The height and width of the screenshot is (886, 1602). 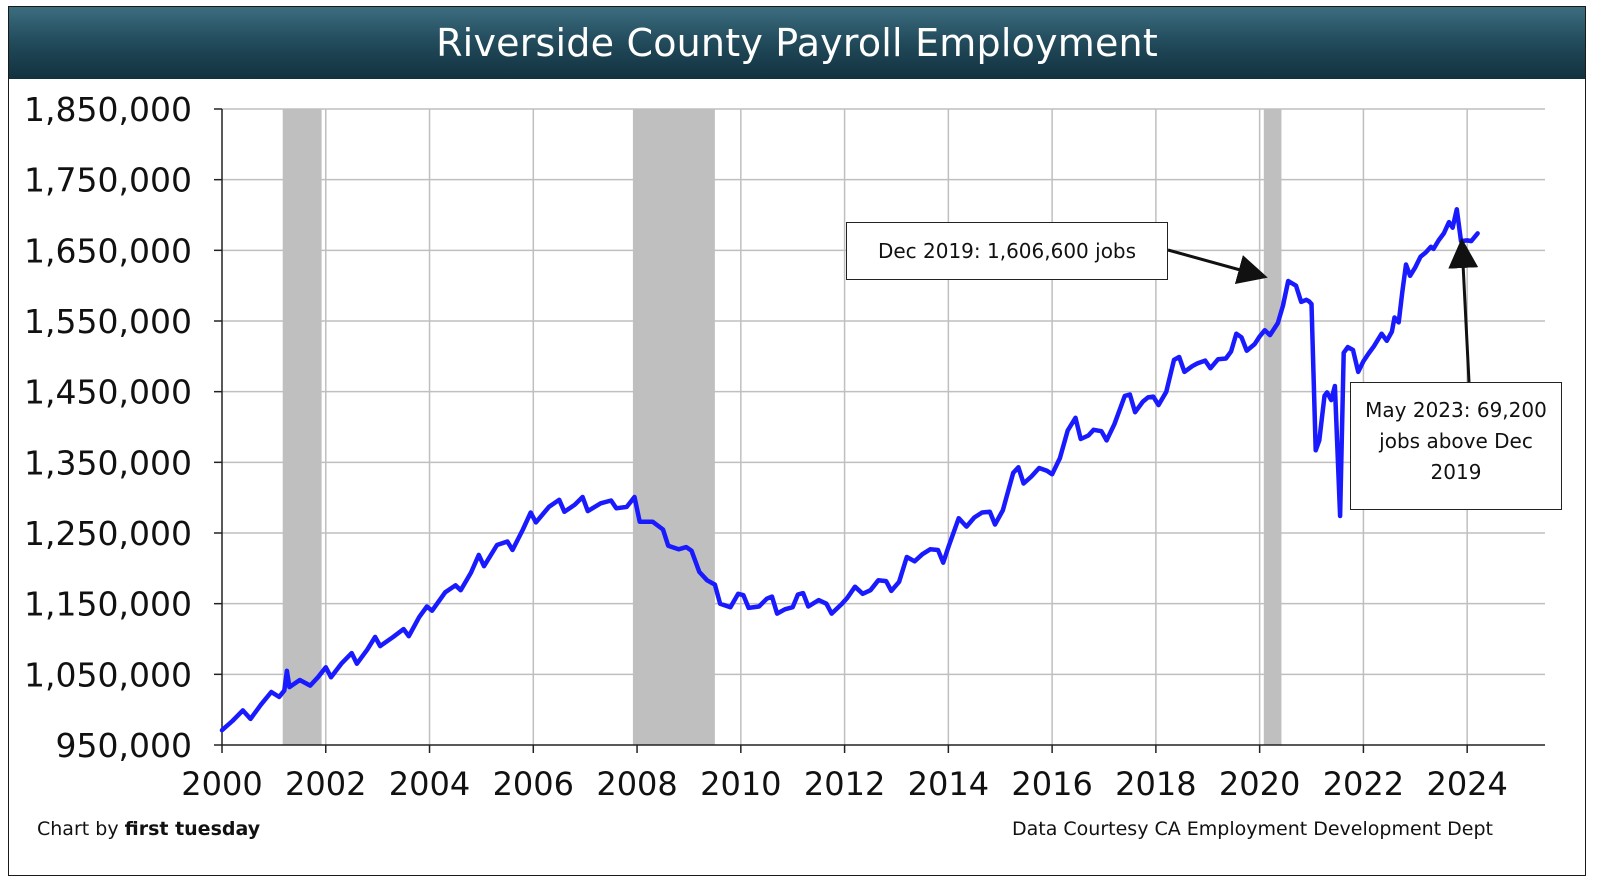 What do you see at coordinates (108, 674) in the screenshot?
I see `y-tick-label: 1,050,000` at bounding box center [108, 674].